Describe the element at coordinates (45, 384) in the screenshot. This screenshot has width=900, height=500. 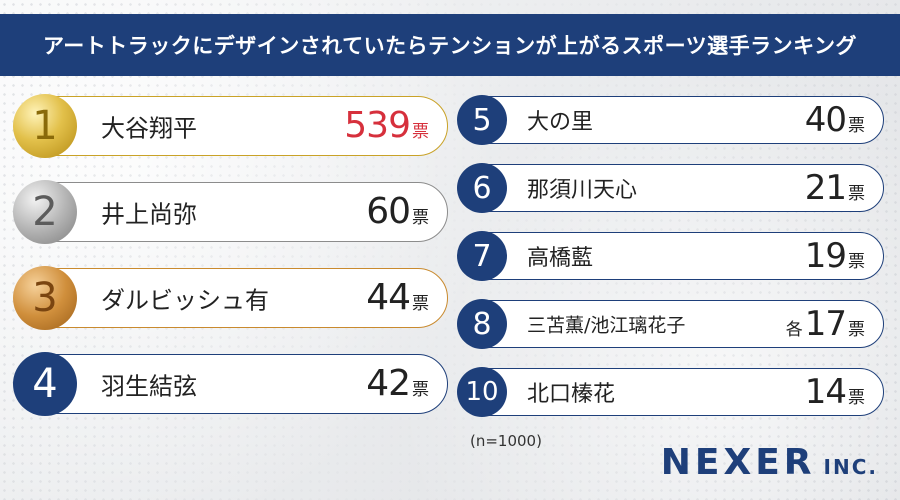
I see `rank-badge: 4` at that location.